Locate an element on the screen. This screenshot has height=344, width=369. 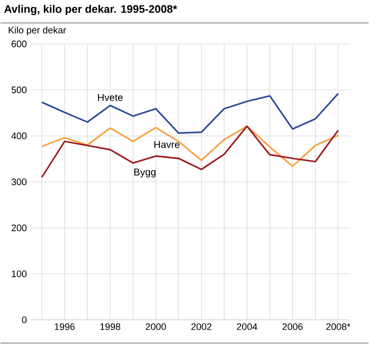
y-tick-label: 0 is located at coordinates (24, 320).